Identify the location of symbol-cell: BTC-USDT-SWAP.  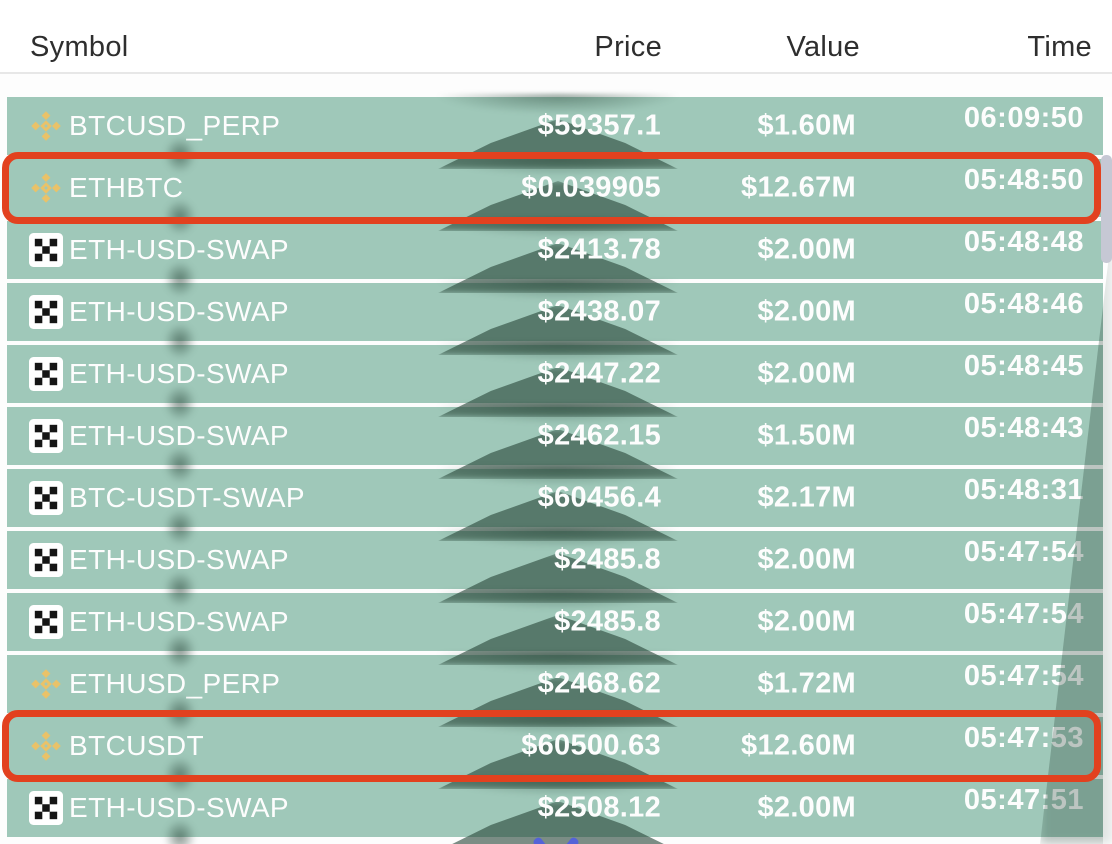
(187, 497).